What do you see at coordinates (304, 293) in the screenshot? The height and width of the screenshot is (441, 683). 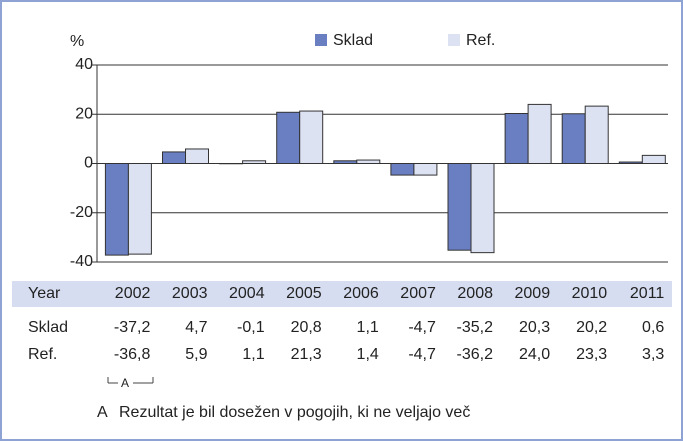 I see `header-year: 2005` at bounding box center [304, 293].